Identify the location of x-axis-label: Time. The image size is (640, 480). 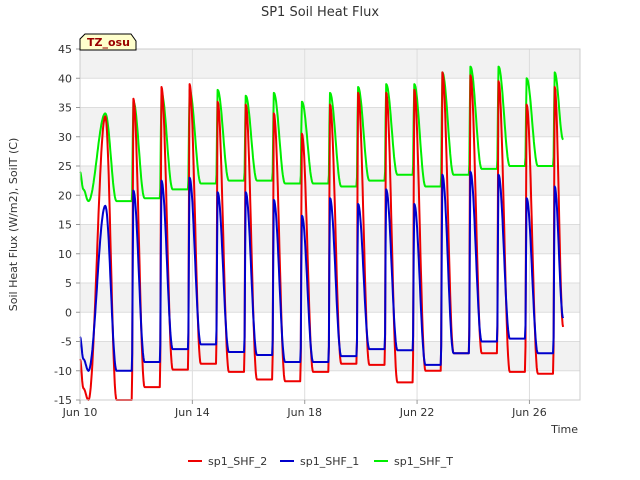
(564, 429).